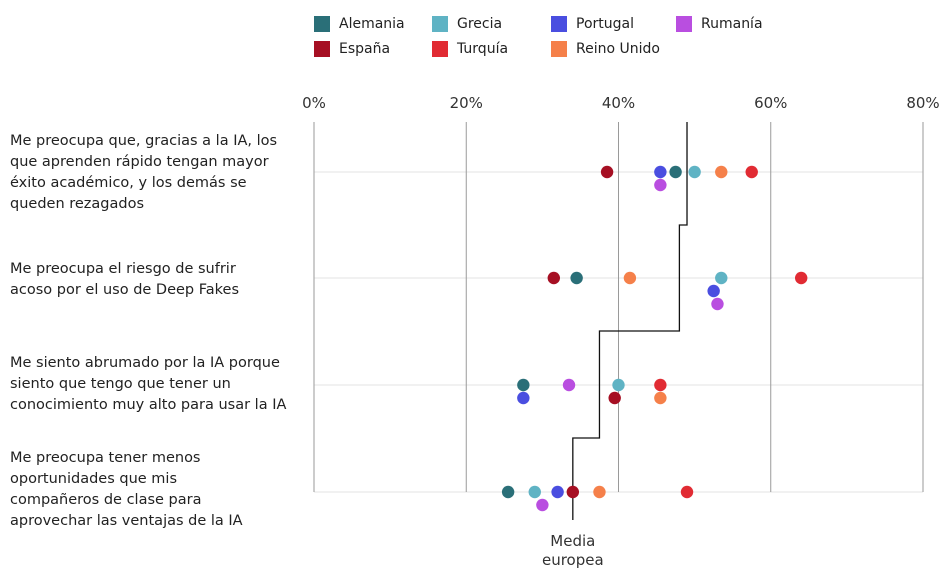 The width and height of the screenshot is (942, 568). I want to click on x-tick-label: 20%, so click(466, 103).